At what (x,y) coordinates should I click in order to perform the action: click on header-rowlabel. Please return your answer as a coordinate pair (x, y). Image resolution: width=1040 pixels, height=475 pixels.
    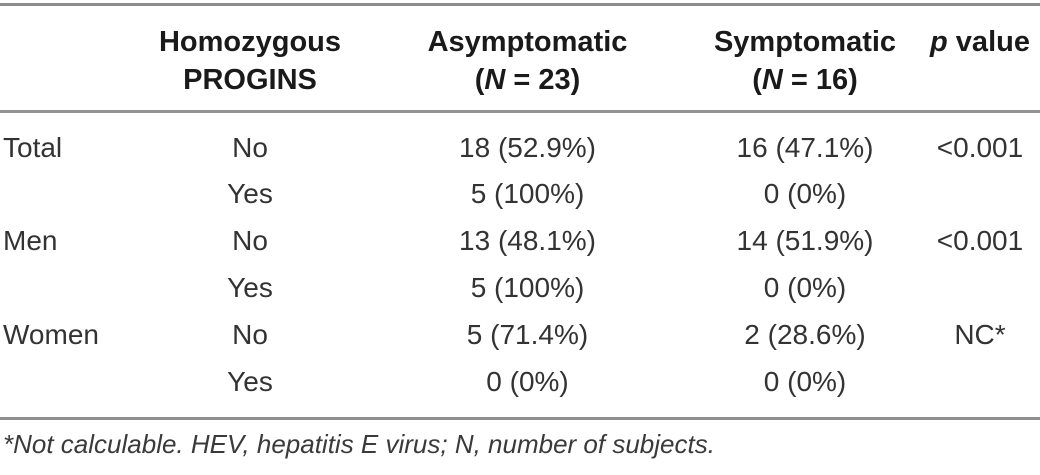
    Looking at the image, I should click on (67, 58).